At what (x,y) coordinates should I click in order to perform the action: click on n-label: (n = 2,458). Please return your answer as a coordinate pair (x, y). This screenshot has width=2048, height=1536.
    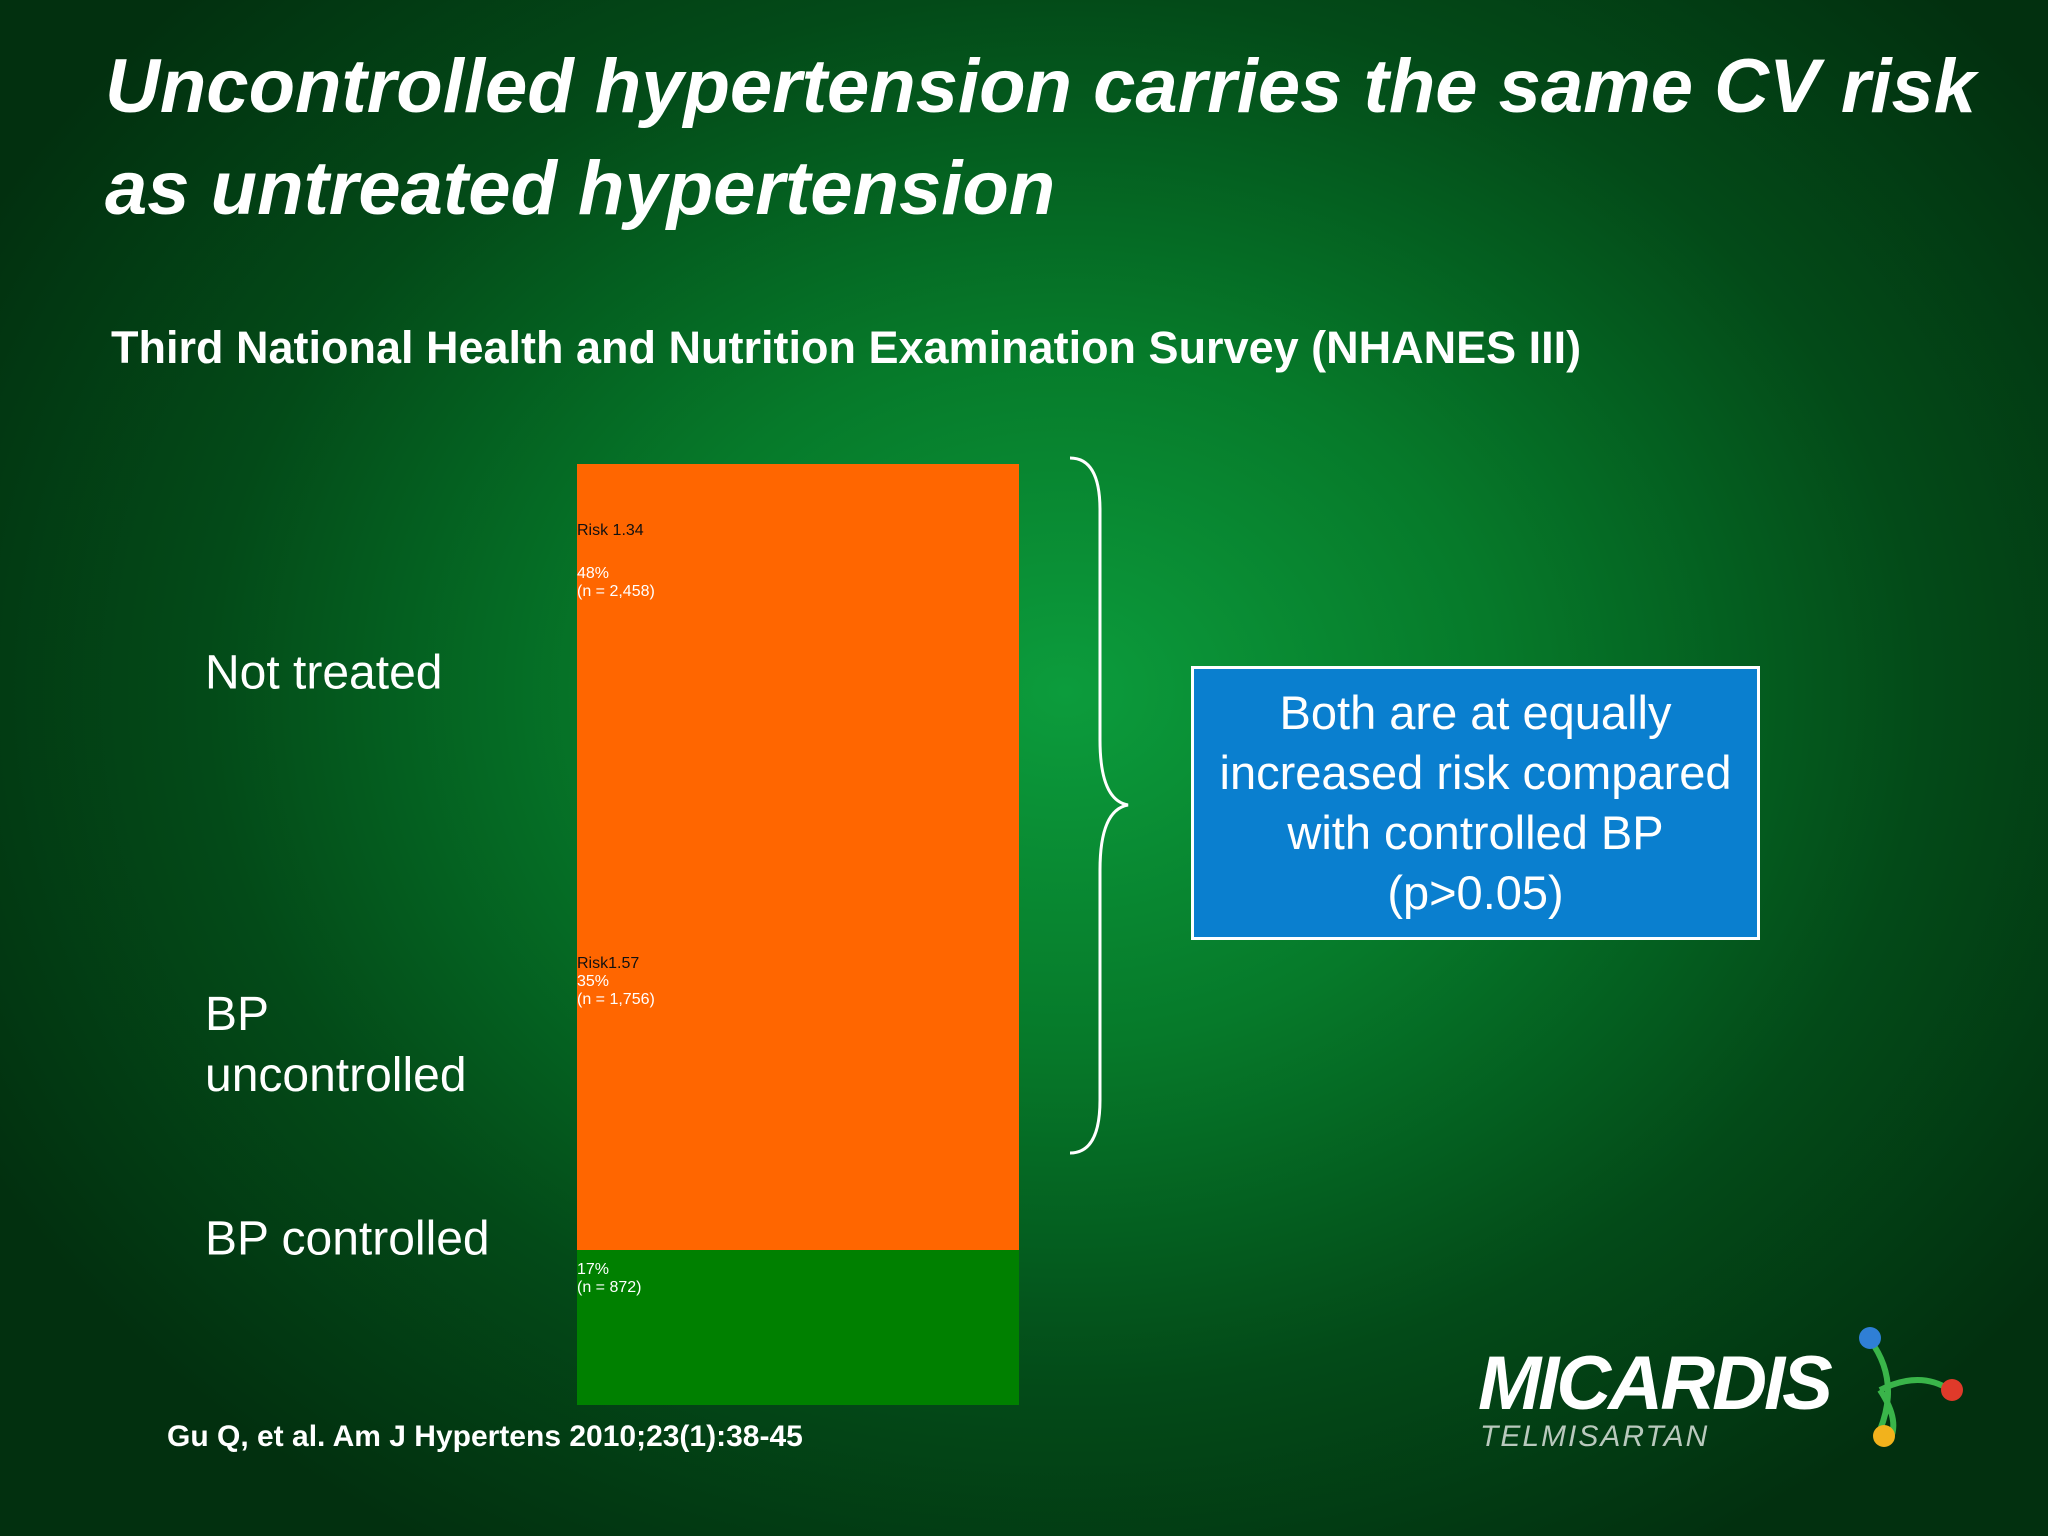
    Looking at the image, I should click on (616, 591).